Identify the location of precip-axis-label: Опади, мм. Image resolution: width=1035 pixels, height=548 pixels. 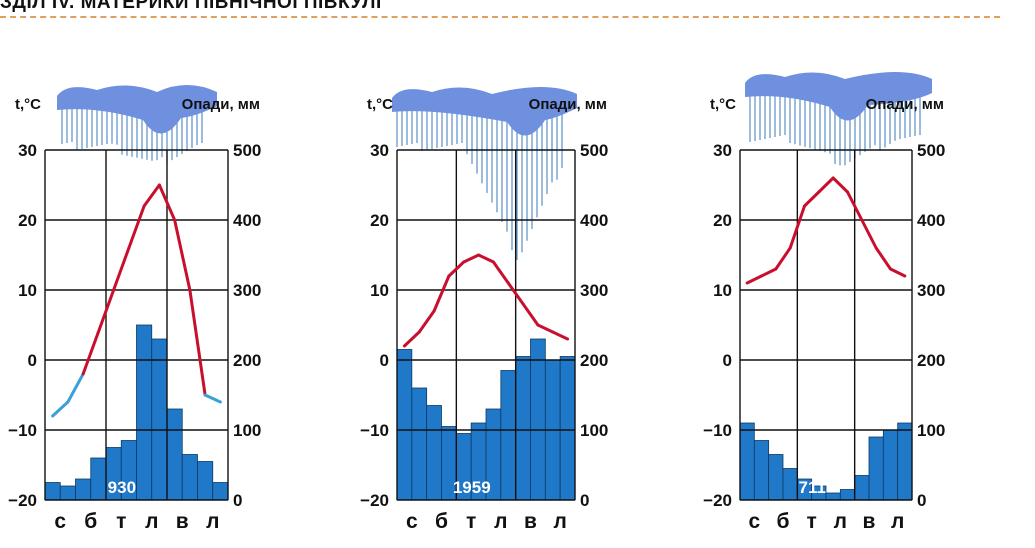
(221, 104).